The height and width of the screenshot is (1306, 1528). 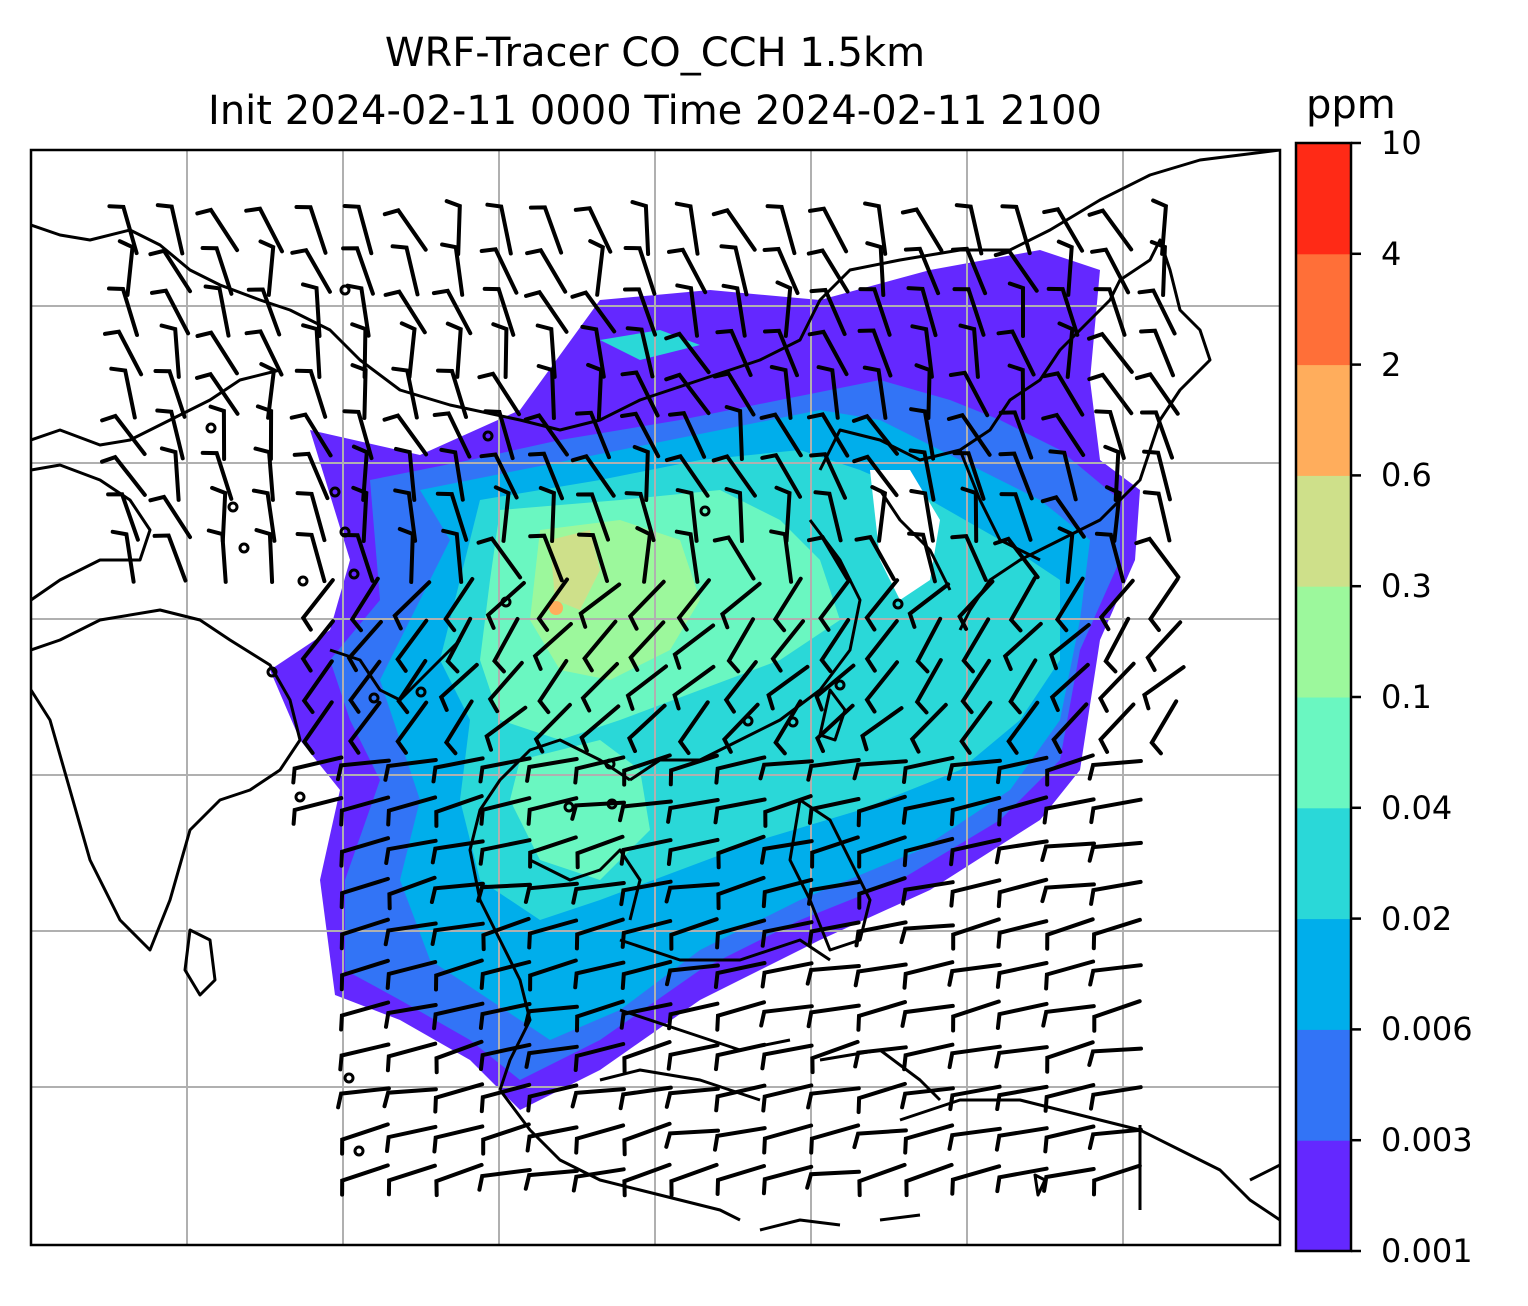 What do you see at coordinates (655, 53) in the screenshot?
I see `map-title-line1: WRF-Tracer CO_CCH 1.5km` at bounding box center [655, 53].